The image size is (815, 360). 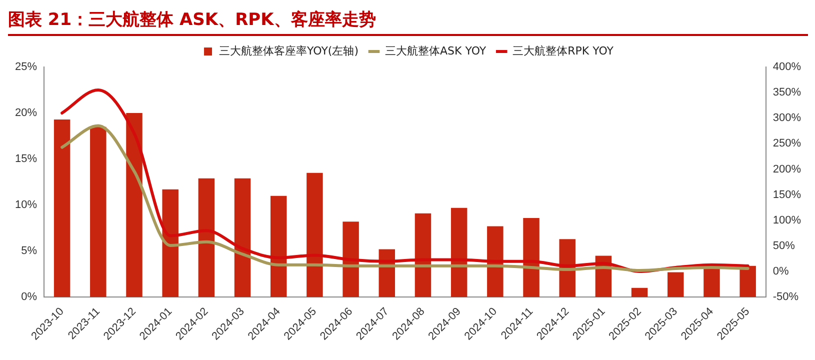 I want to click on y2-tick-label: 200%, so click(x=787, y=169).